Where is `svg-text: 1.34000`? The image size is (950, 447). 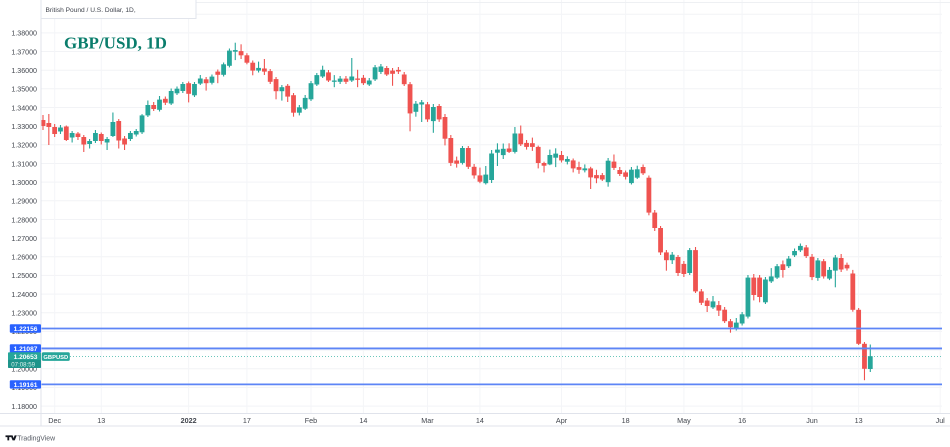
svg-text: 1.34000 is located at coordinates (24, 108).